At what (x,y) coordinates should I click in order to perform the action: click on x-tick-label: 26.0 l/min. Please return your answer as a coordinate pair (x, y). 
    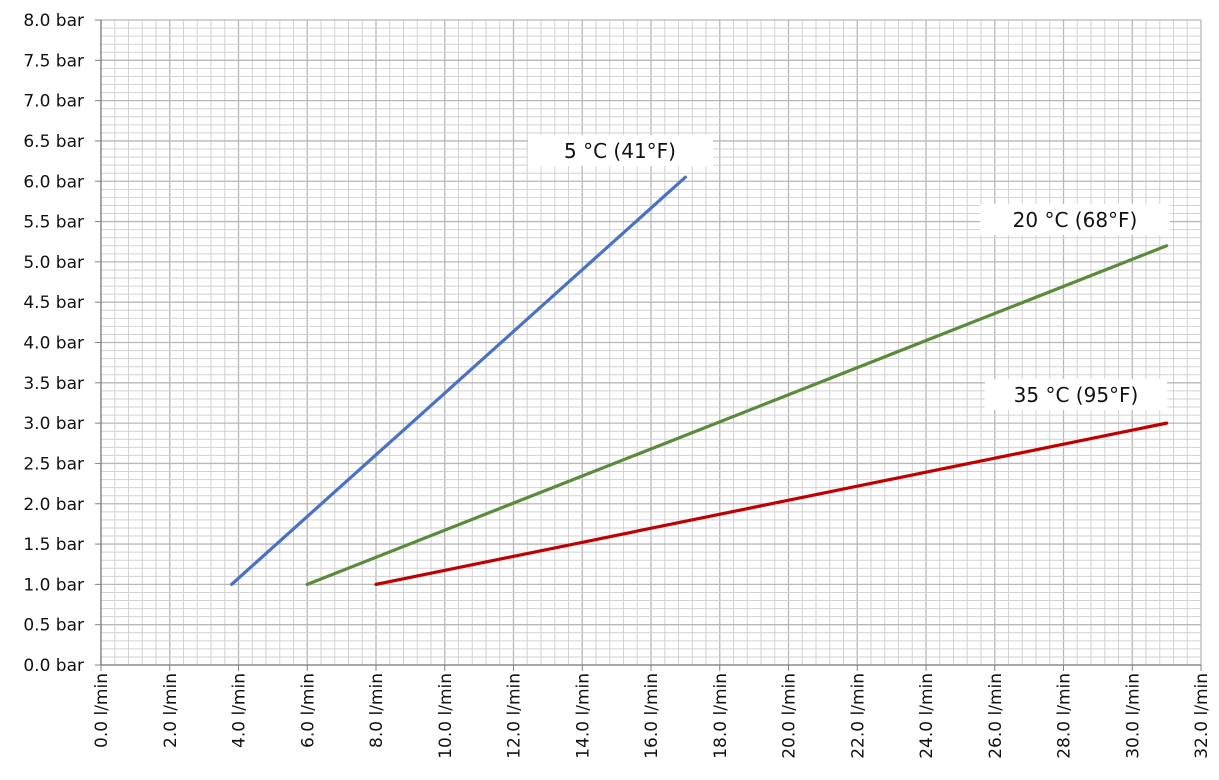
    Looking at the image, I should click on (996, 716).